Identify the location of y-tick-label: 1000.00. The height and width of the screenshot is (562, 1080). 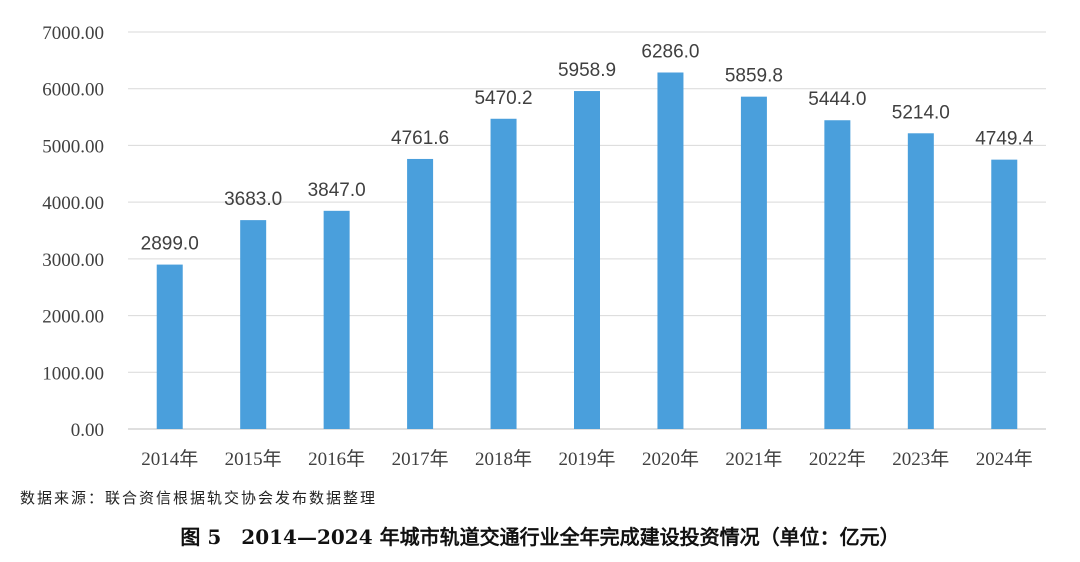
(73, 373).